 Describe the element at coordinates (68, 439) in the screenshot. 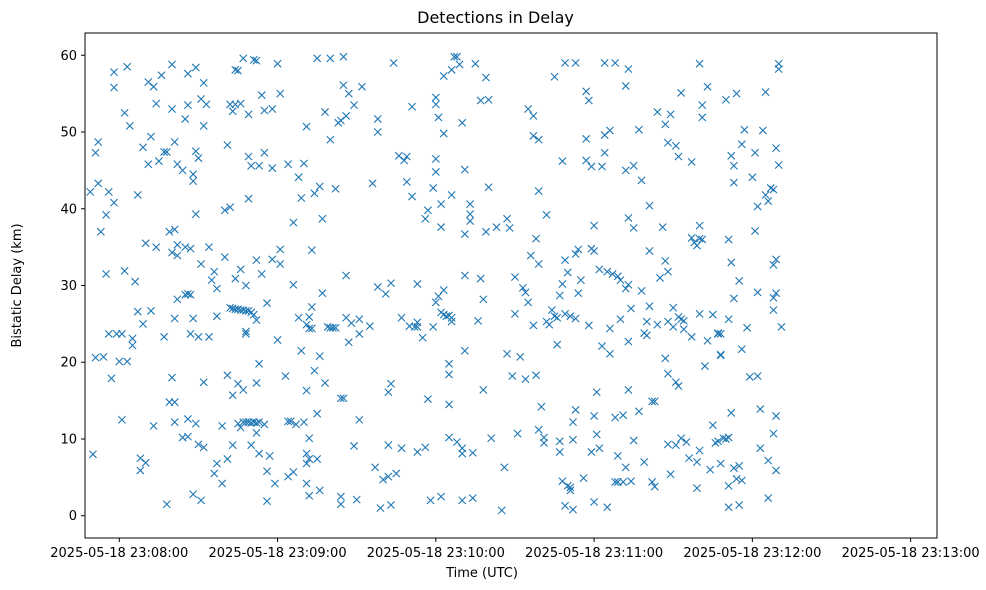

I see `y-tick-label: 10` at that location.